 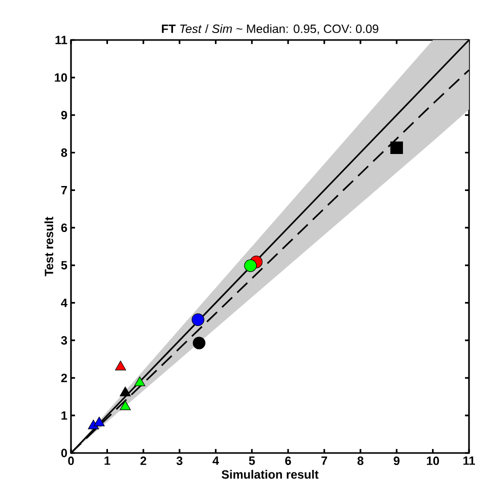 What do you see at coordinates (62, 40) in the screenshot?
I see `y-tick-label: 11` at bounding box center [62, 40].